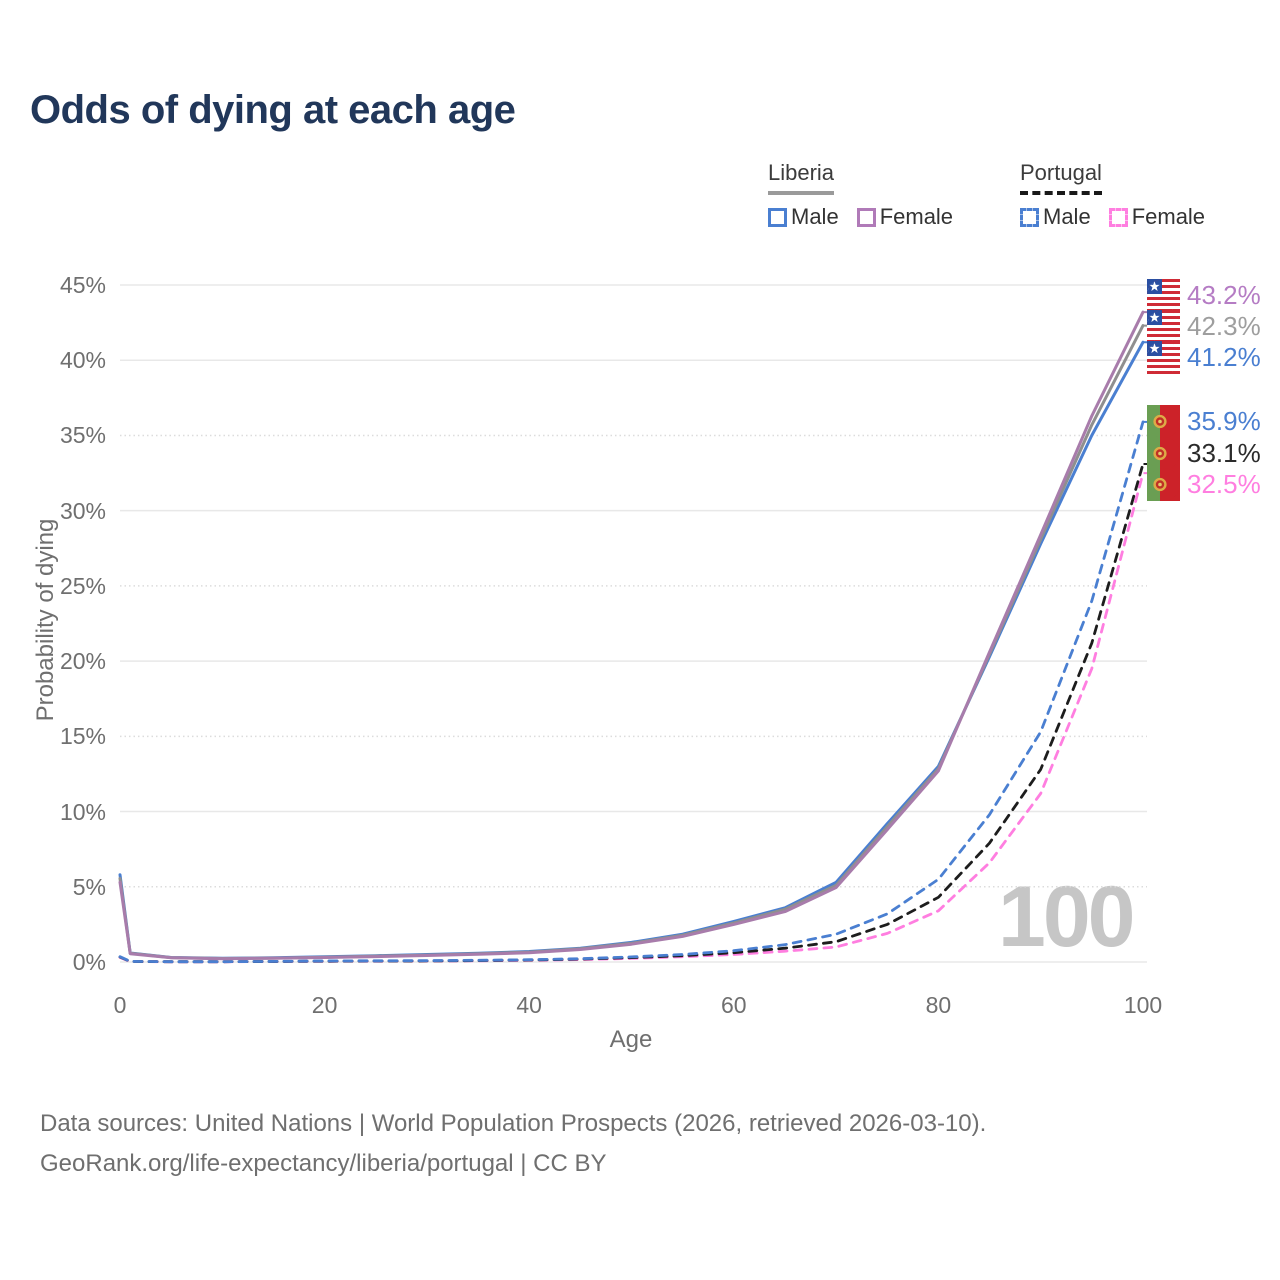 Image resolution: width=1280 pixels, height=1280 pixels. Describe the element at coordinates (82, 736) in the screenshot. I see `y-tick-label: 15%` at that location.